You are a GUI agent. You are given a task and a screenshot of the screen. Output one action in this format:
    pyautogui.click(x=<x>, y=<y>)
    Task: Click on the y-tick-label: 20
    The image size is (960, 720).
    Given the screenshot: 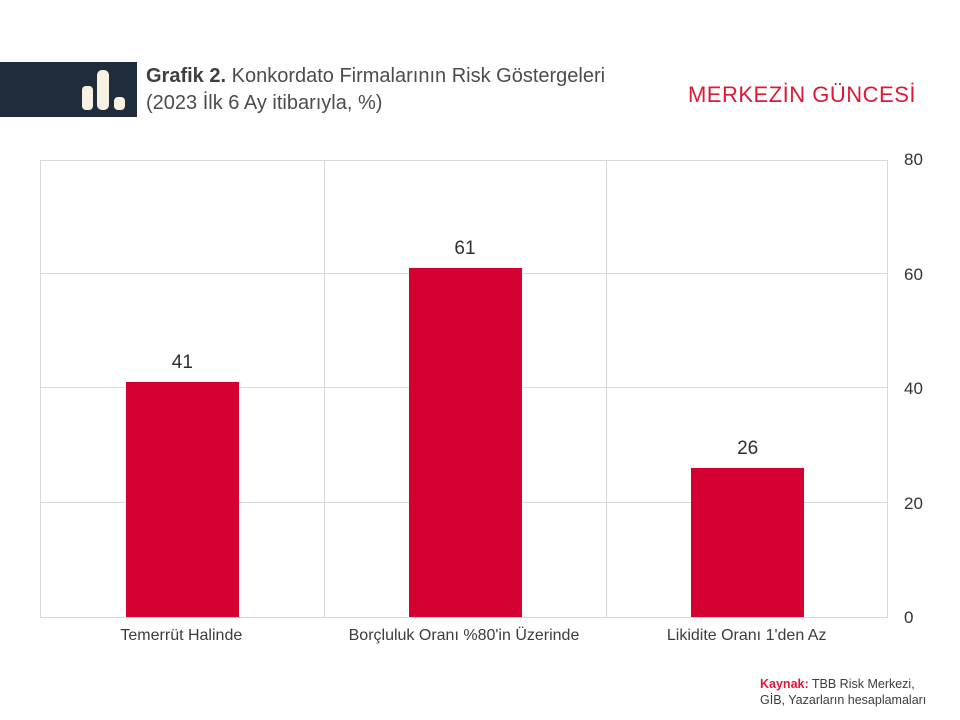 What is the action you would take?
    pyautogui.click(x=913, y=503)
    